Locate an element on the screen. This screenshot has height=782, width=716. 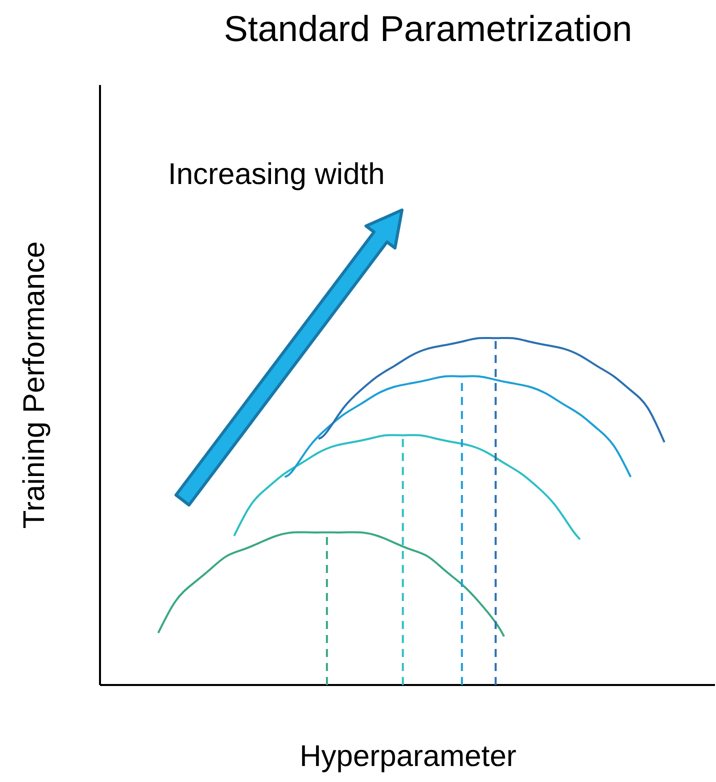
y-axis-title: Training Performance is located at coordinates (35, 385).